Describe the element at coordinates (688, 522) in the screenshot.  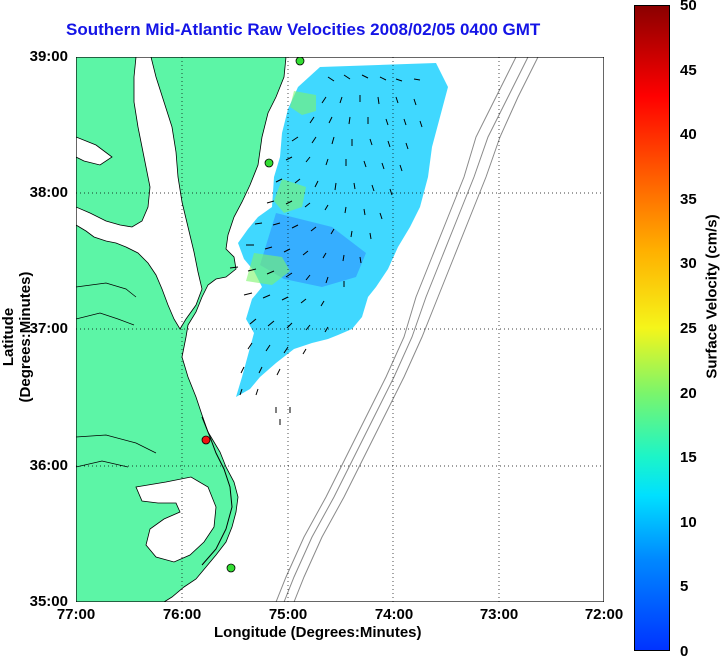
I see `colorbar-tick: 10` at that location.